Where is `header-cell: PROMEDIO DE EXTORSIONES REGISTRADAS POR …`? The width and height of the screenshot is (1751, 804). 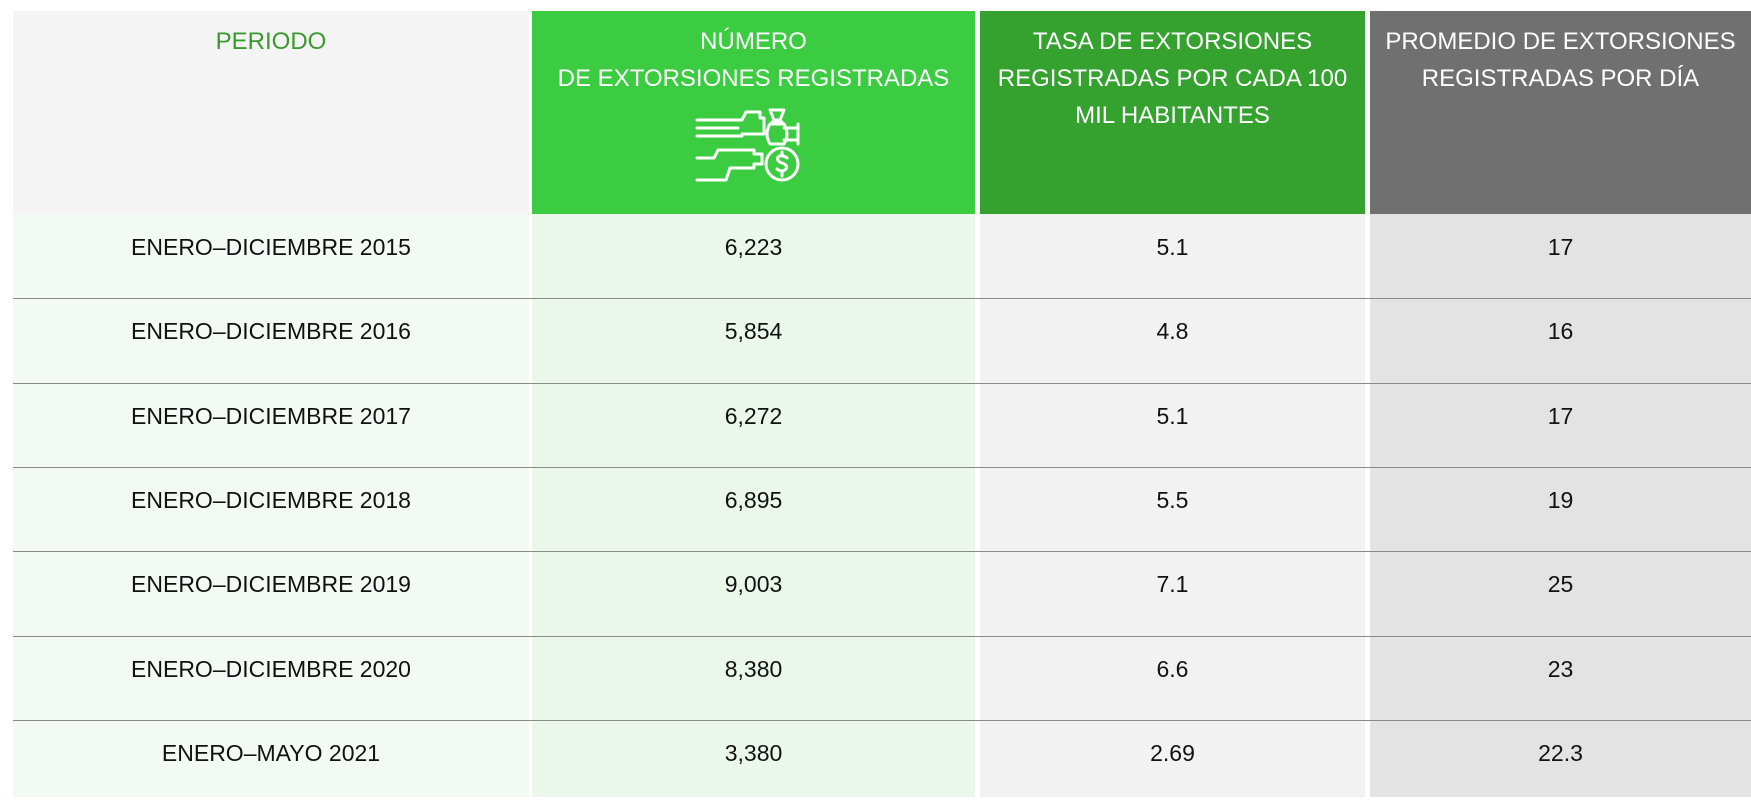 header-cell: PROMEDIO DE EXTORSIONES REGISTRADAS POR … is located at coordinates (1560, 112).